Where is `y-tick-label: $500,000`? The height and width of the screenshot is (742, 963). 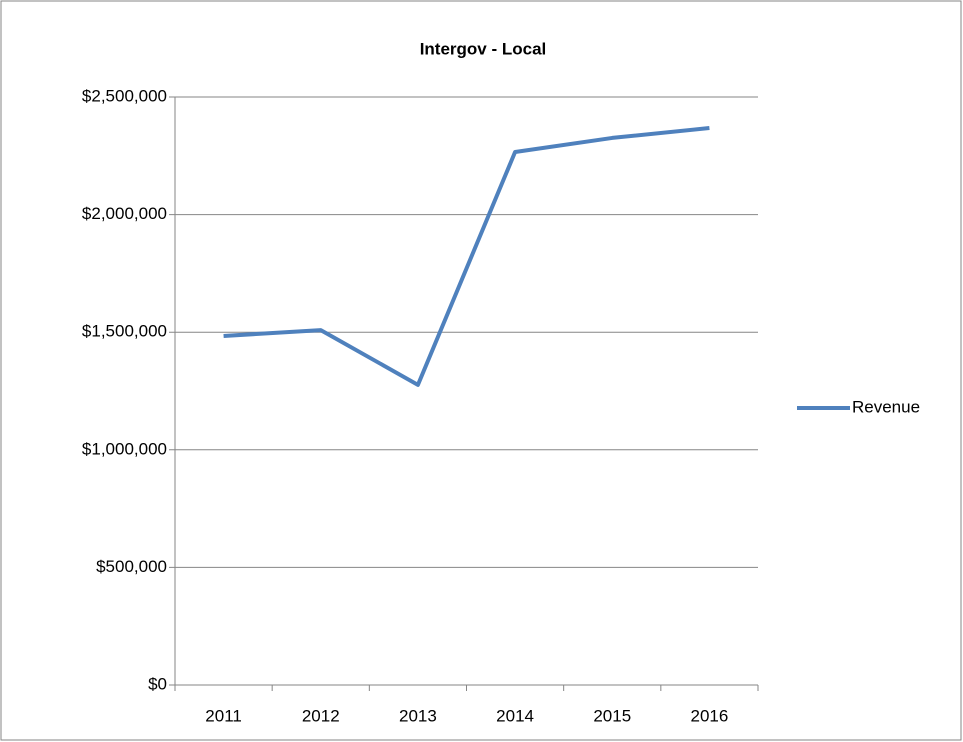 y-tick-label: $500,000 is located at coordinates (131, 566).